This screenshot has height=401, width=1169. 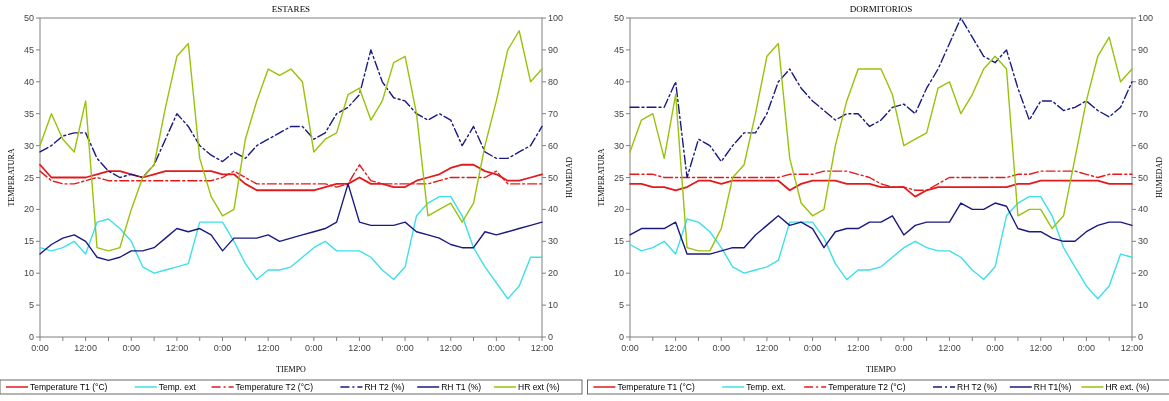 What do you see at coordinates (1127, 387) in the screenshot?
I see `legend-label: HR ext. (%)` at bounding box center [1127, 387].